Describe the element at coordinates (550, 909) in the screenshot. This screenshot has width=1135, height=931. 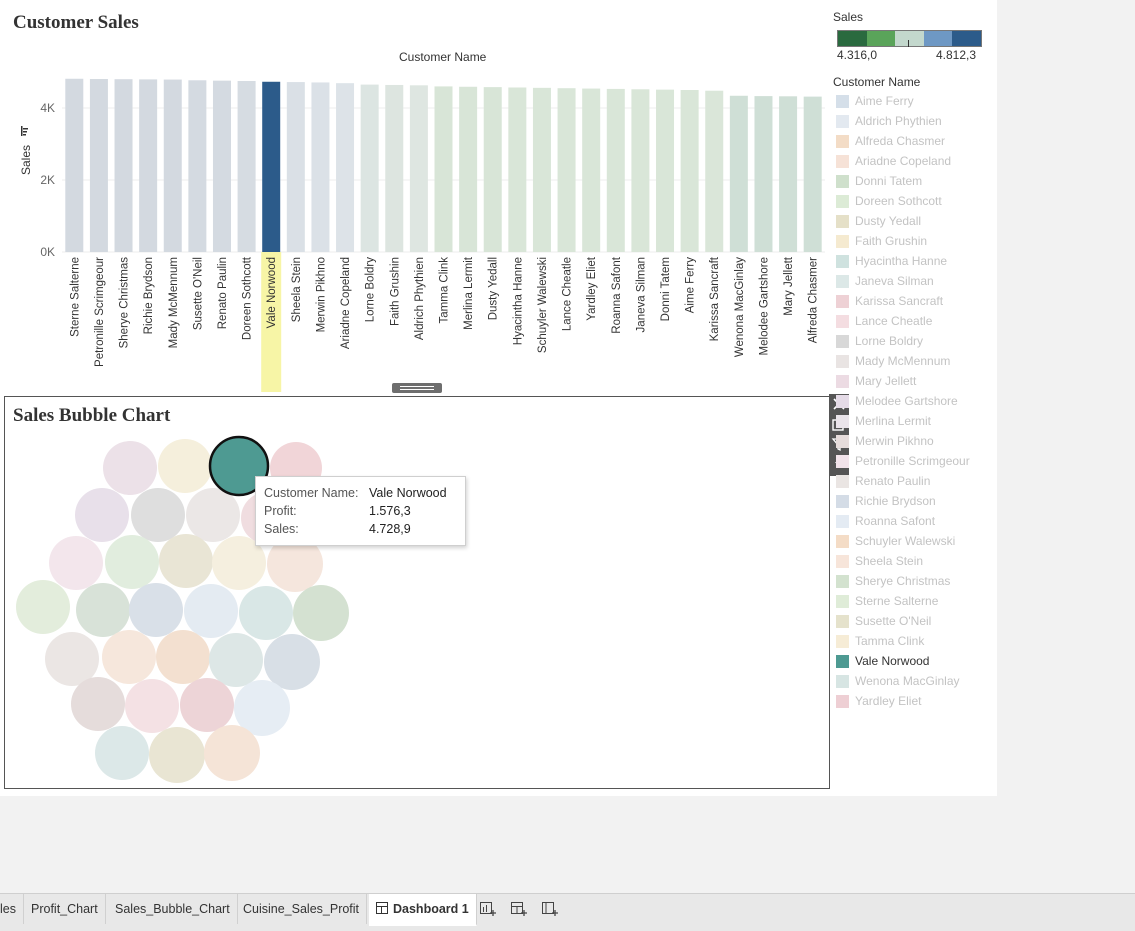
I see `new-story-icon` at that location.